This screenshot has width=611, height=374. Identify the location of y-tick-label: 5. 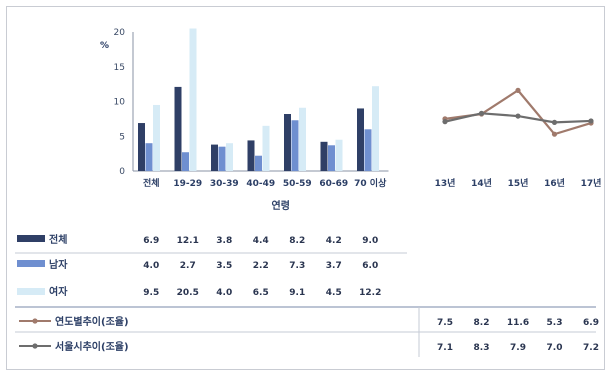
(122, 137).